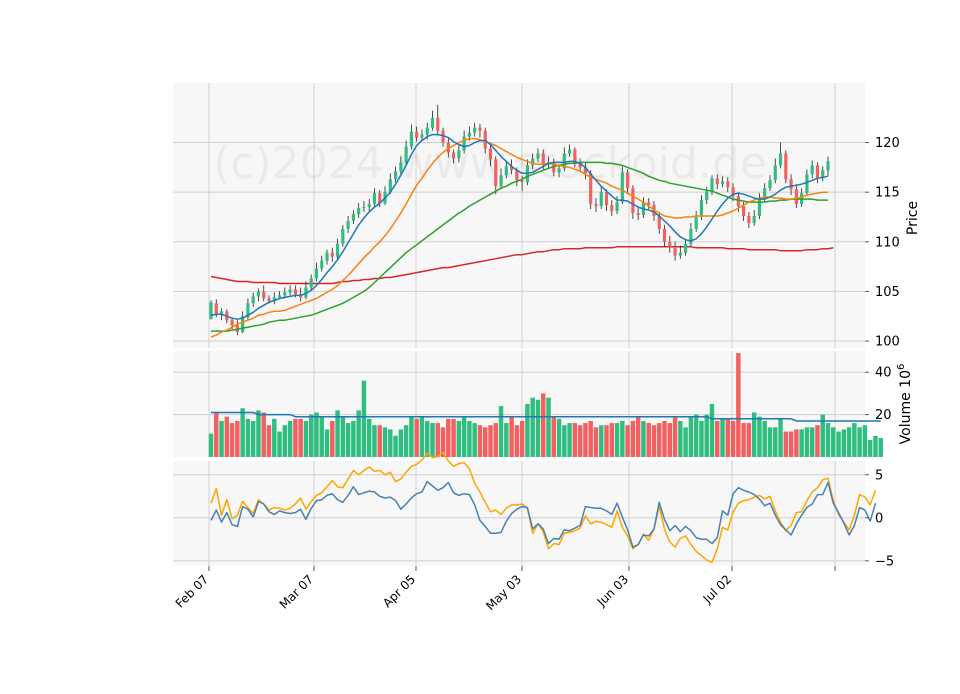 This screenshot has height=694, width=960. Describe the element at coordinates (192, 591) in the screenshot. I see `x-tick-label: Feb 07` at that location.